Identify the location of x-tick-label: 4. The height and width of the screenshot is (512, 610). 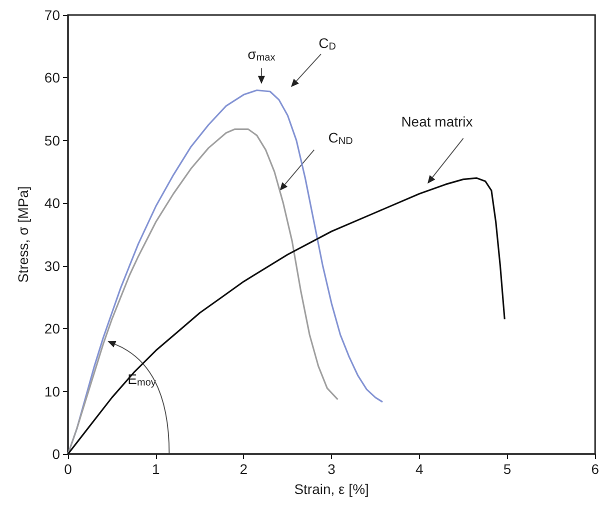
(420, 469).